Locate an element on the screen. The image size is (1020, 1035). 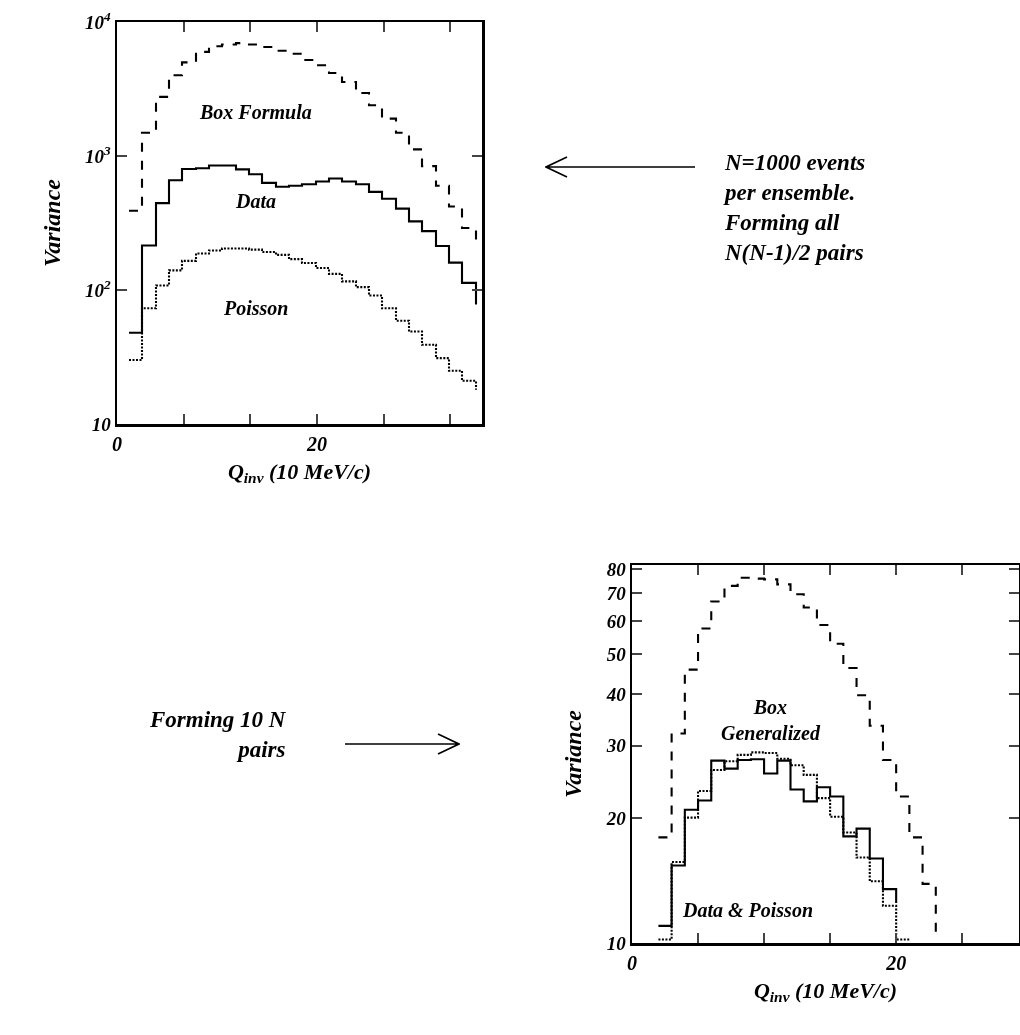
y-tick-label: 10$^{4}$ is located at coordinates (98, 20).